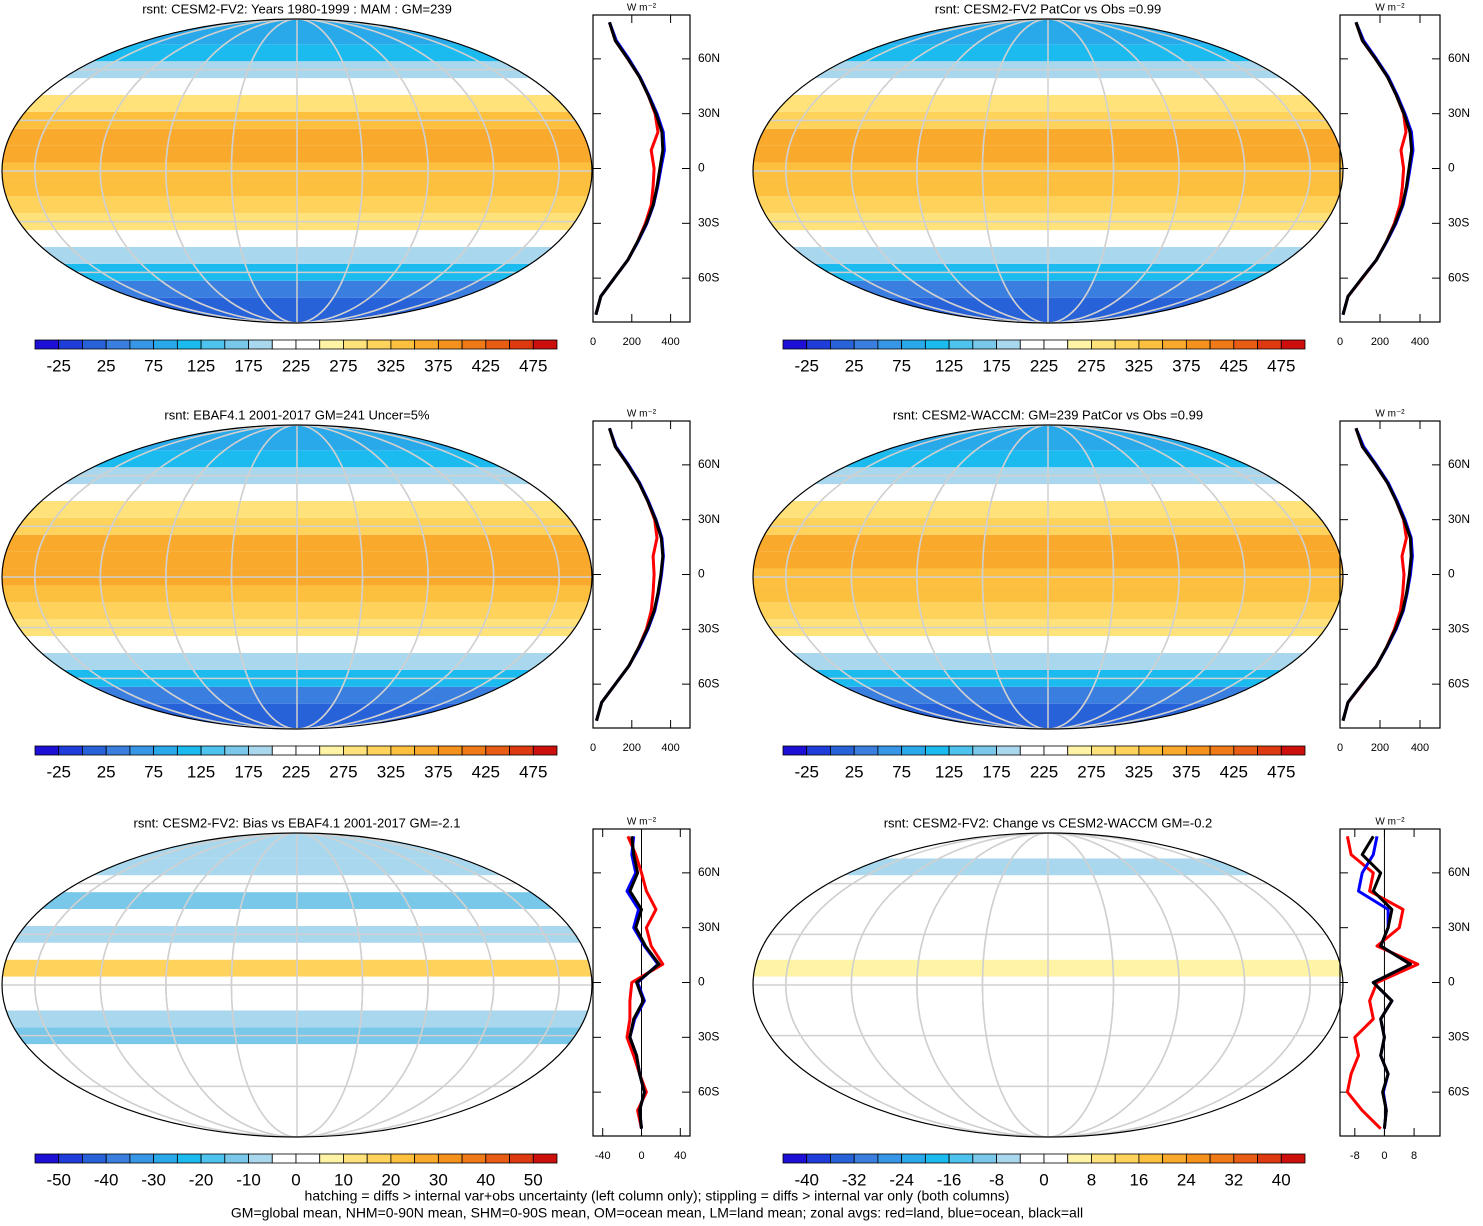  What do you see at coordinates (709, 872) in the screenshot?
I see `y-tick-label: 60N` at bounding box center [709, 872].